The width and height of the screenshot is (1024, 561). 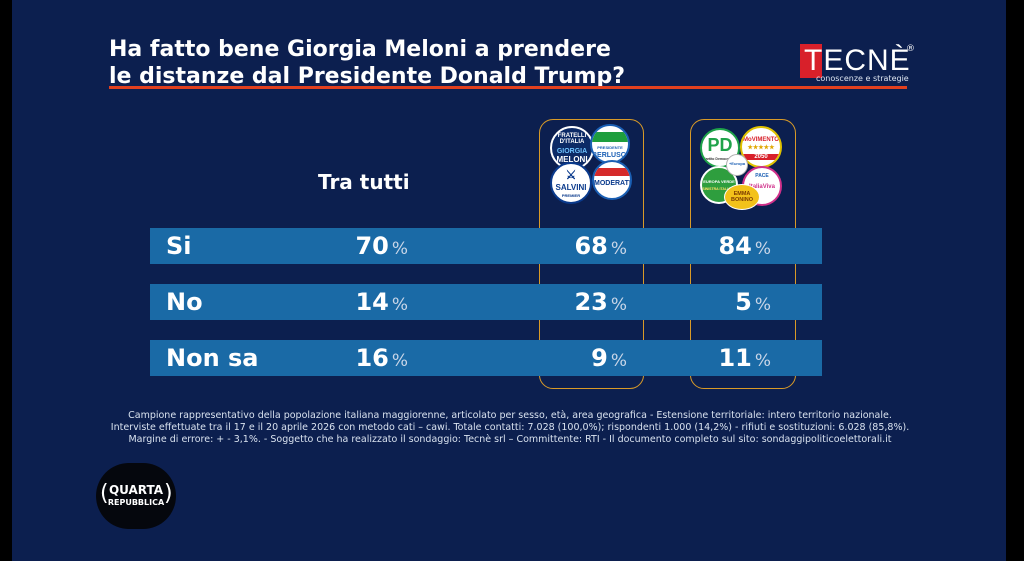 I want to click on m5s-logo-text: MoVIMENTO, so click(x=761, y=140).